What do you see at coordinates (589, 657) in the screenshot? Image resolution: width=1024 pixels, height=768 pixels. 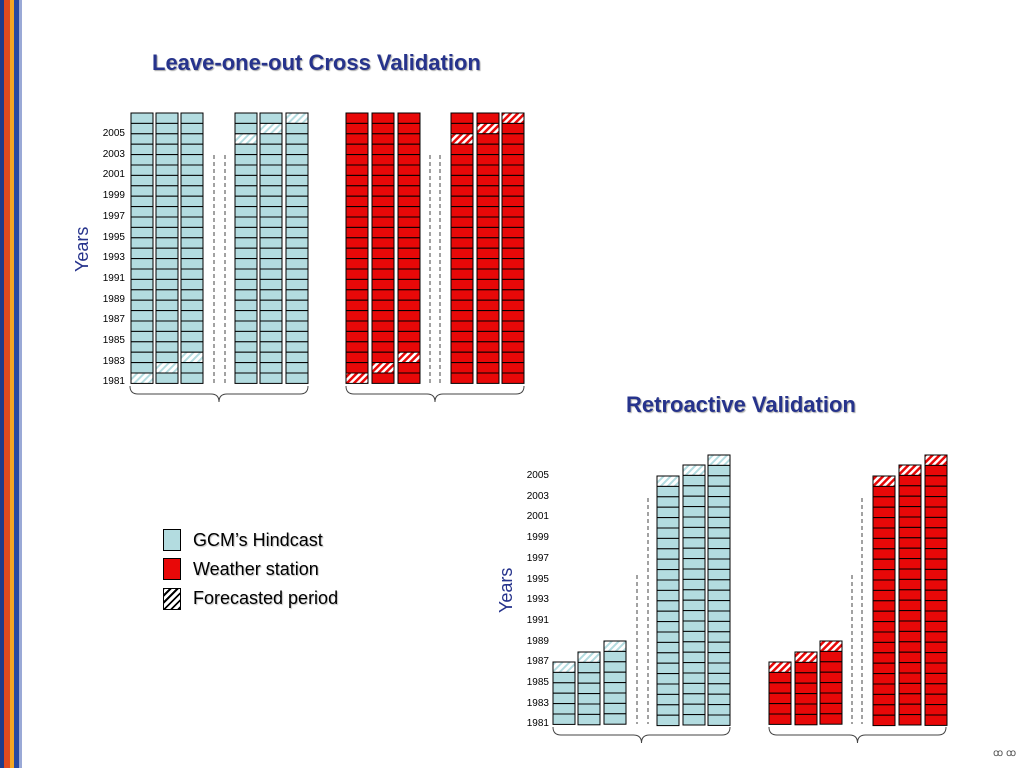 I see `retro-hindcast-col-1-cell` at bounding box center [589, 657].